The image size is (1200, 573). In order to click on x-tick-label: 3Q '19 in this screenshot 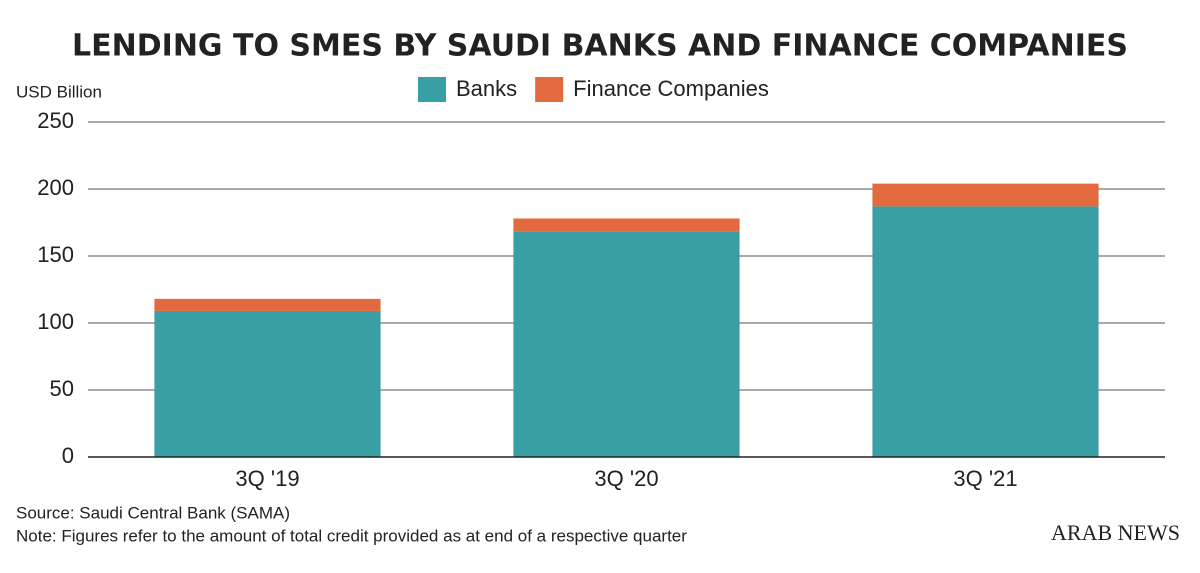, I will do `click(267, 478)`.